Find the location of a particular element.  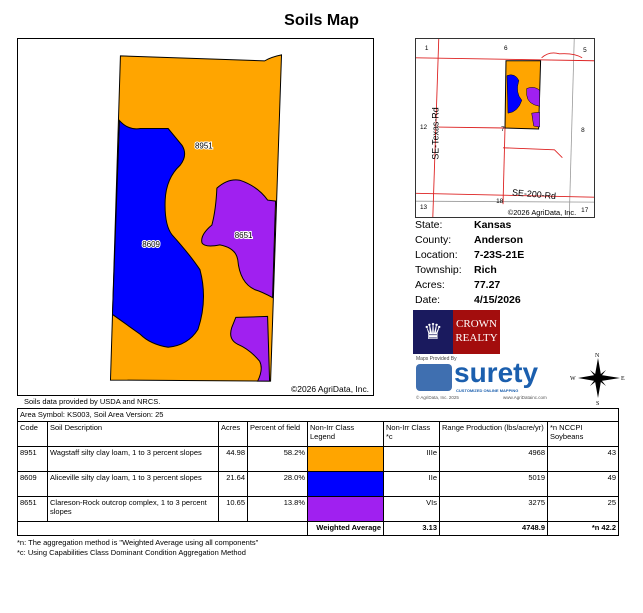

nccpi-soybeans: 43 is located at coordinates (583, 459).